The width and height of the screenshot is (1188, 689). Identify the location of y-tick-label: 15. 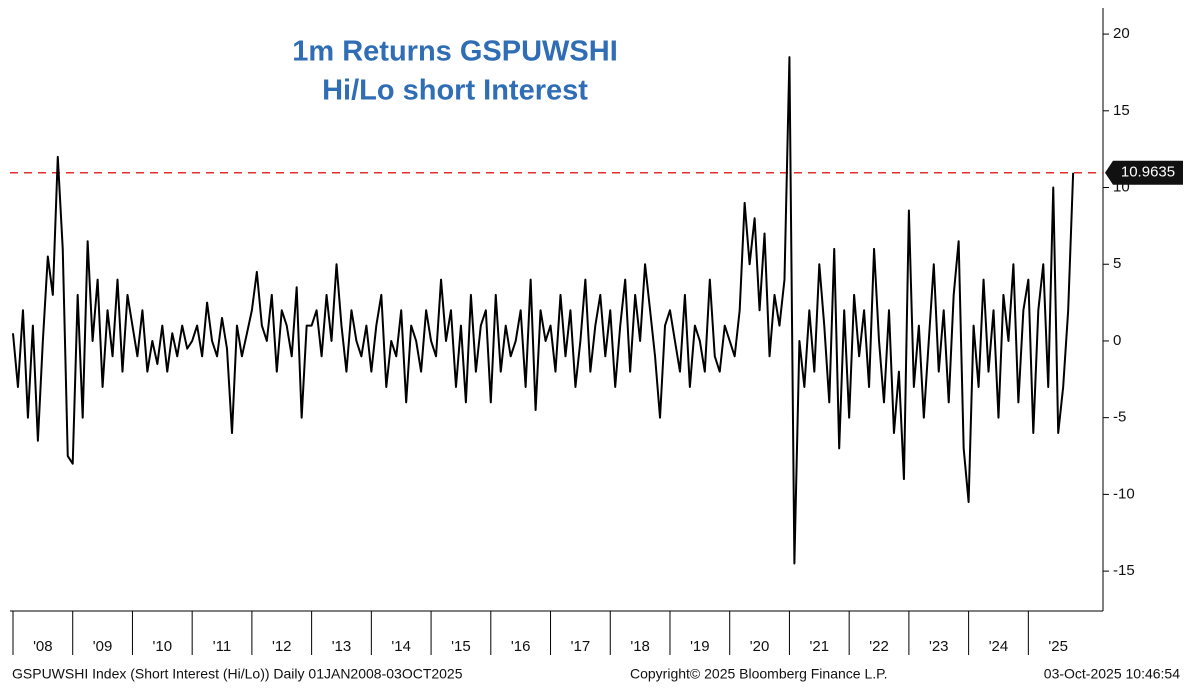
(1121, 110).